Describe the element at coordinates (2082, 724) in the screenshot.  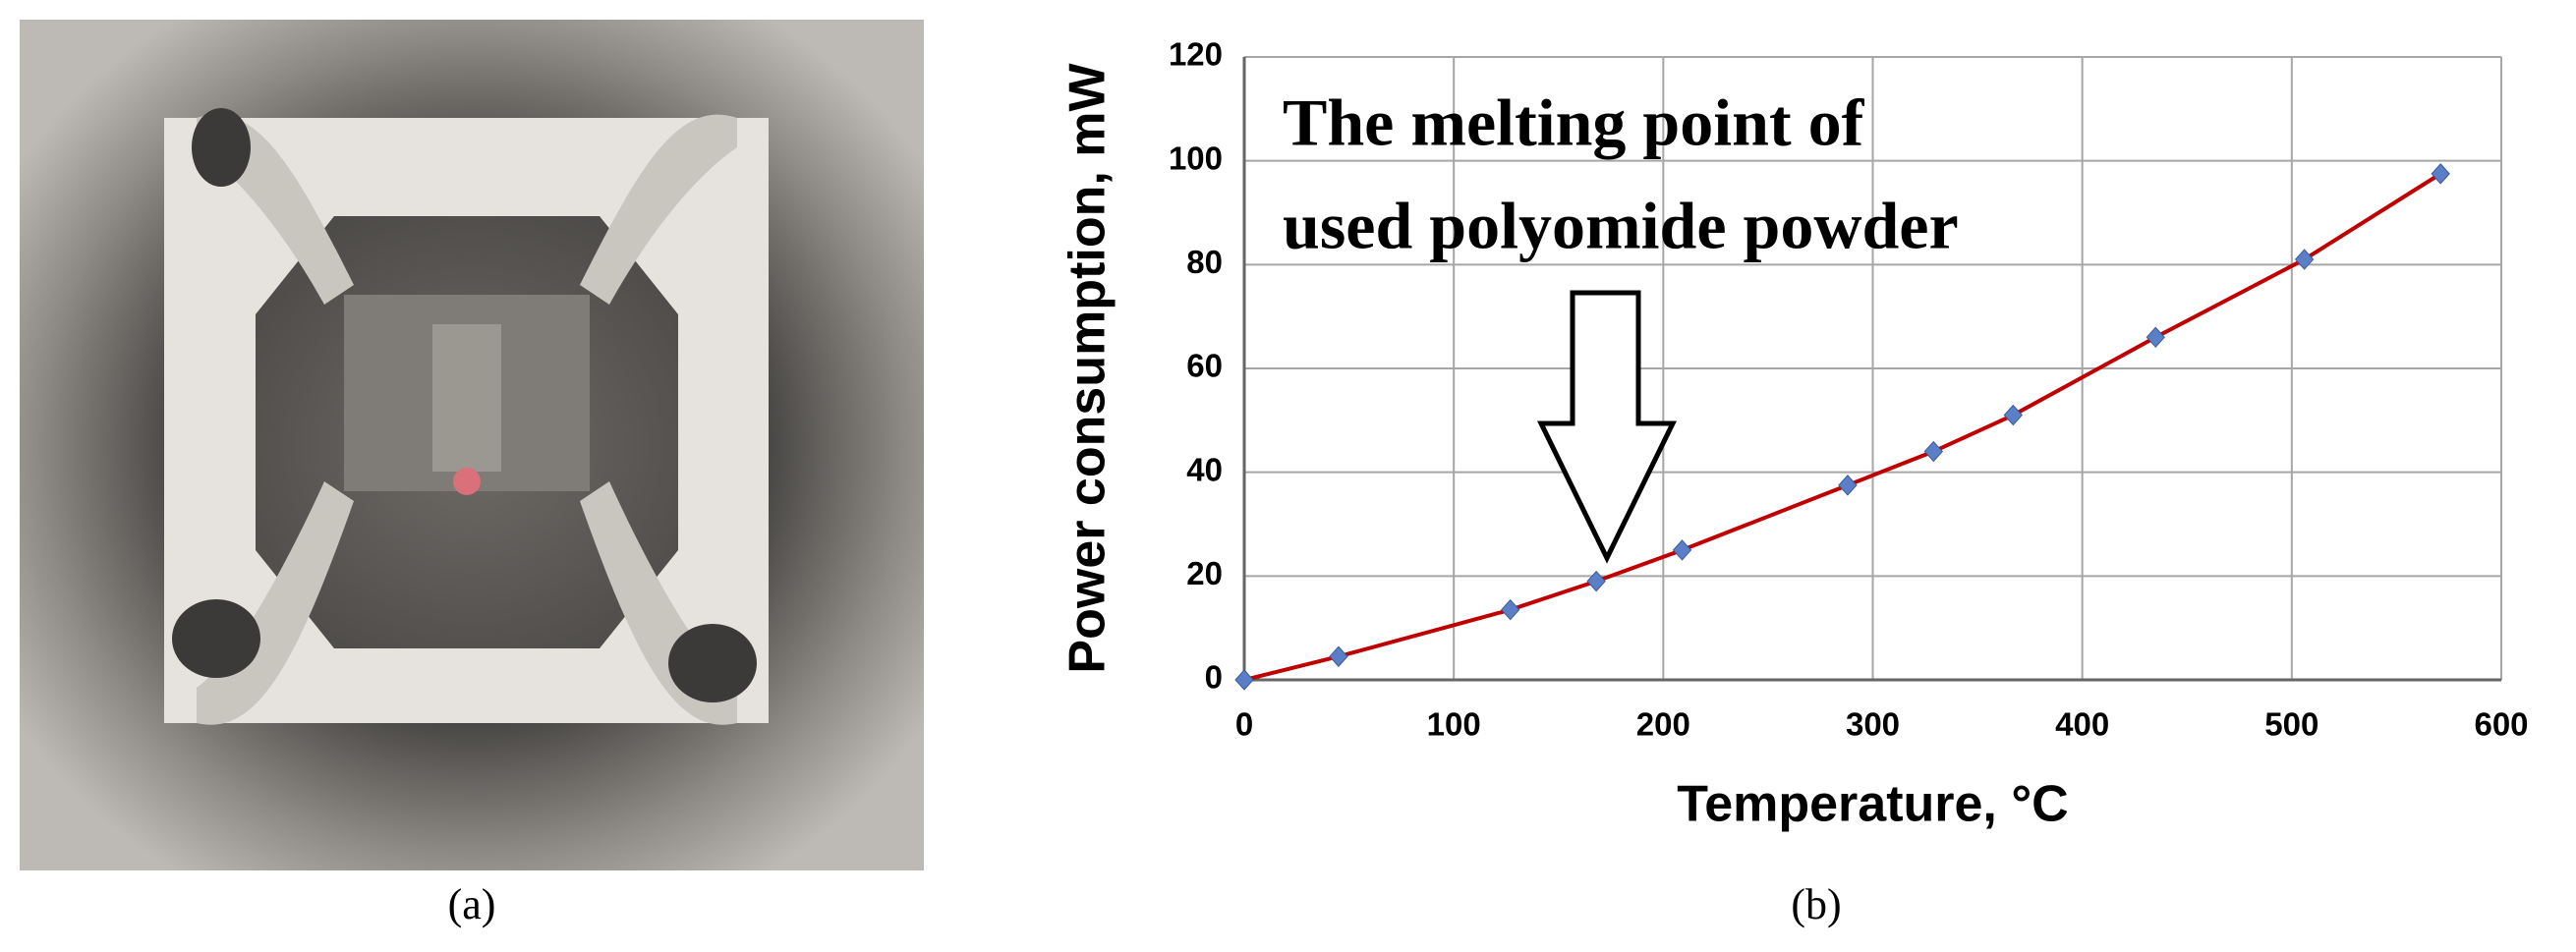
I see `x-tick-label: 400` at that location.